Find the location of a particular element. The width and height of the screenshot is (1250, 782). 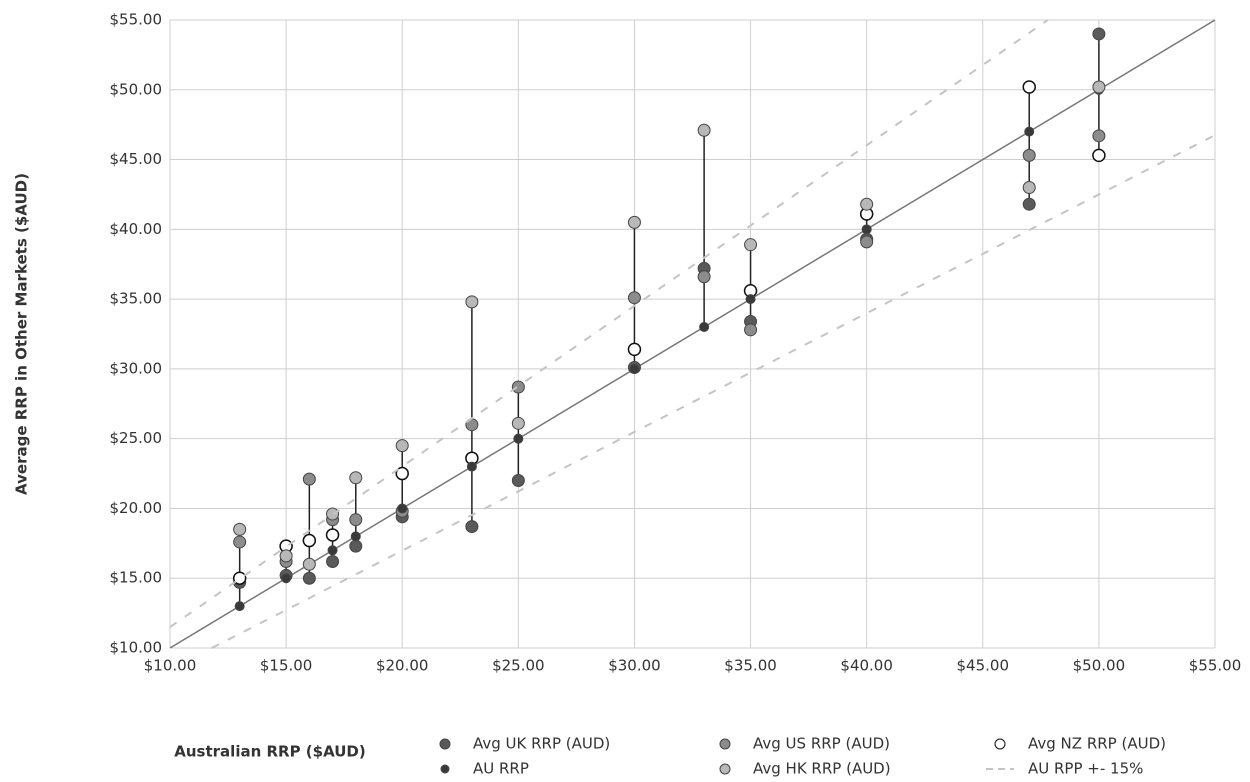

x-tick-label: $35.00 is located at coordinates (750, 666).